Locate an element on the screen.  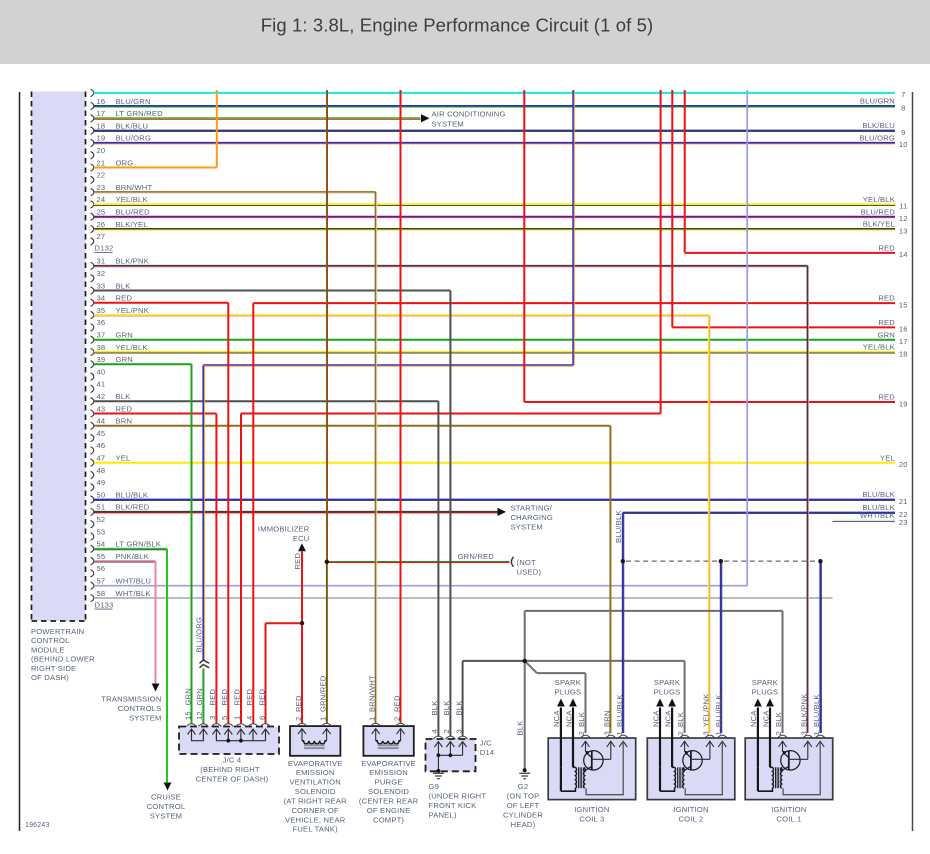
svg-text: 24 is located at coordinates (101, 199).